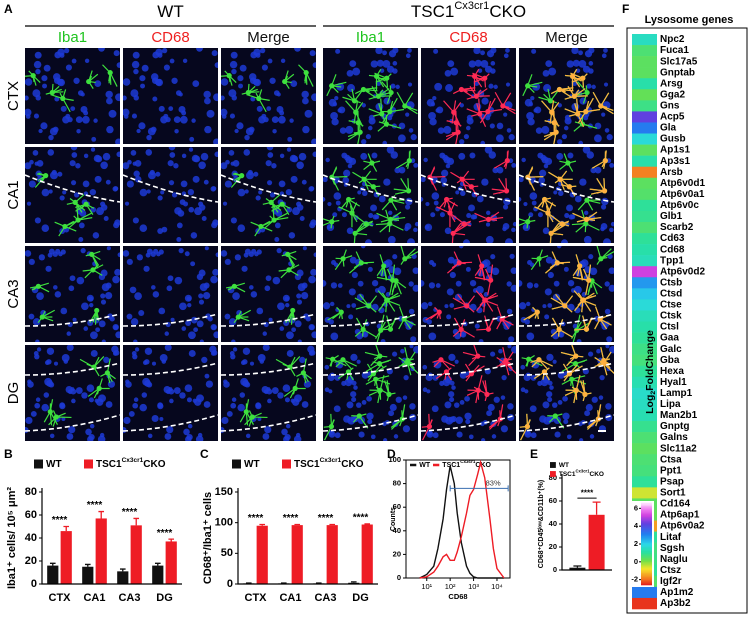 The height and width of the screenshot is (618, 750). What do you see at coordinates (331, 460) in the screenshot?
I see `legend-label-part: Cx3cr1` at bounding box center [331, 460].